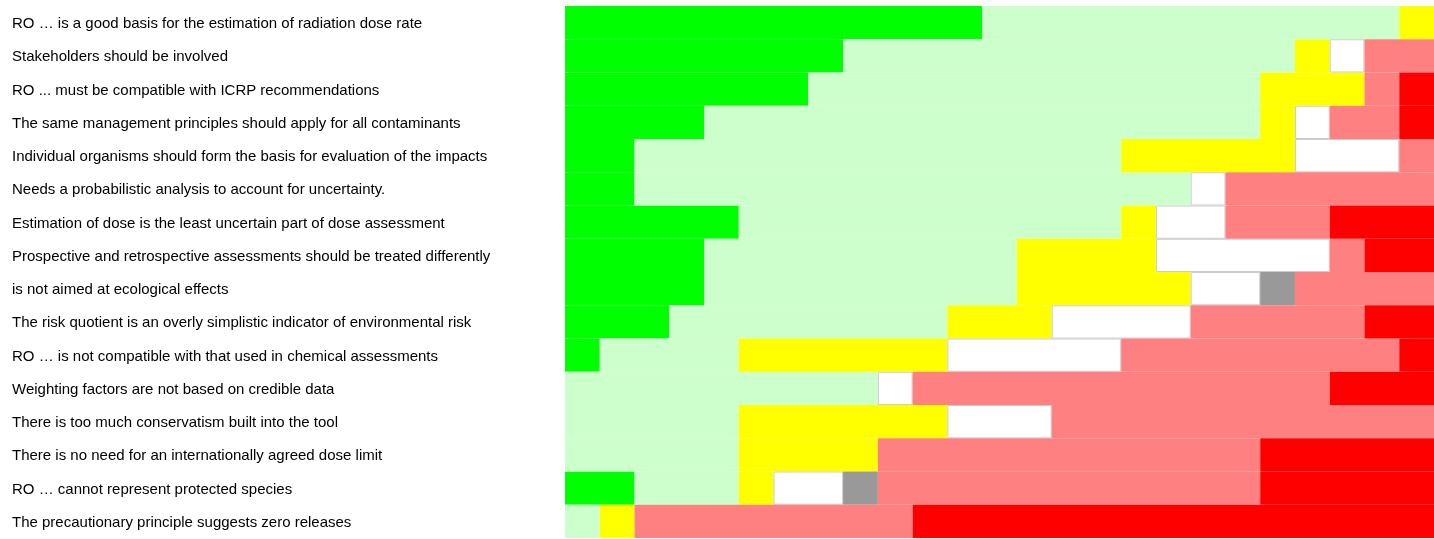 The height and width of the screenshot is (539, 1434). What do you see at coordinates (152, 488) in the screenshot?
I see `y-tick-label: RO … cannot represent protected species` at bounding box center [152, 488].